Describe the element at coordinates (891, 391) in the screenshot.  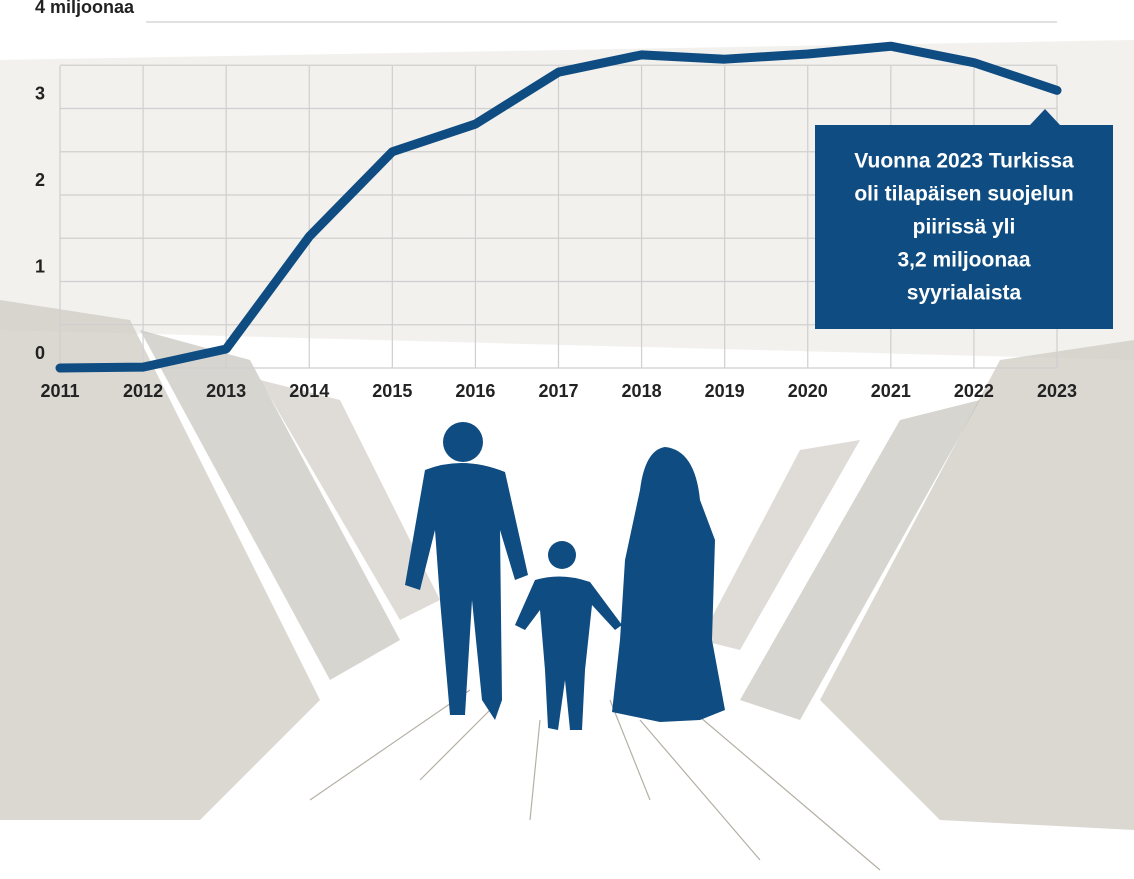
I see `x-tick-label: 2021` at that location.